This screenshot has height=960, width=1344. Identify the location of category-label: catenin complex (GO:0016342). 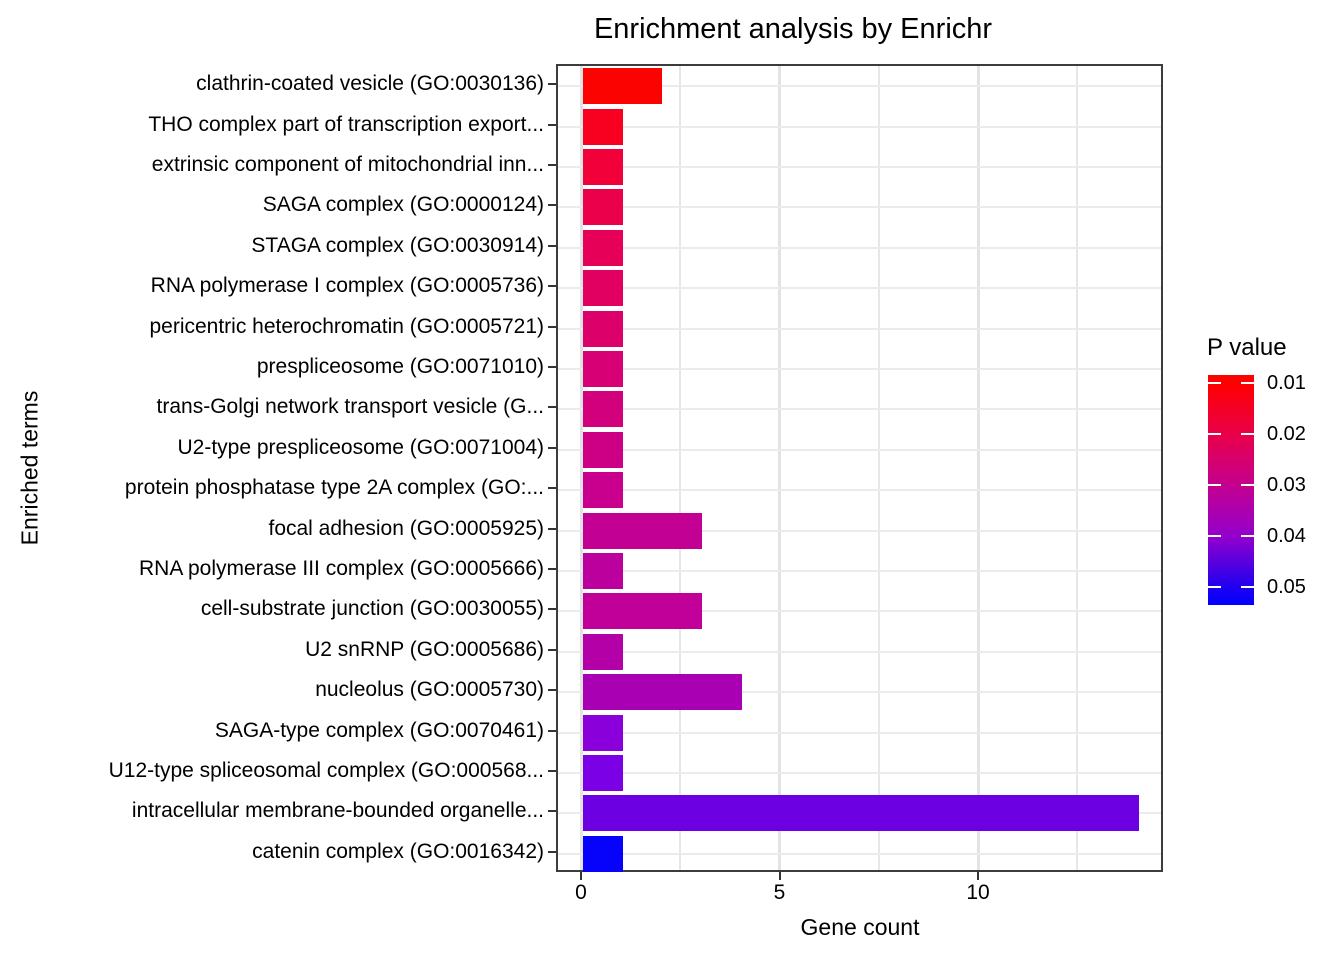
(398, 851).